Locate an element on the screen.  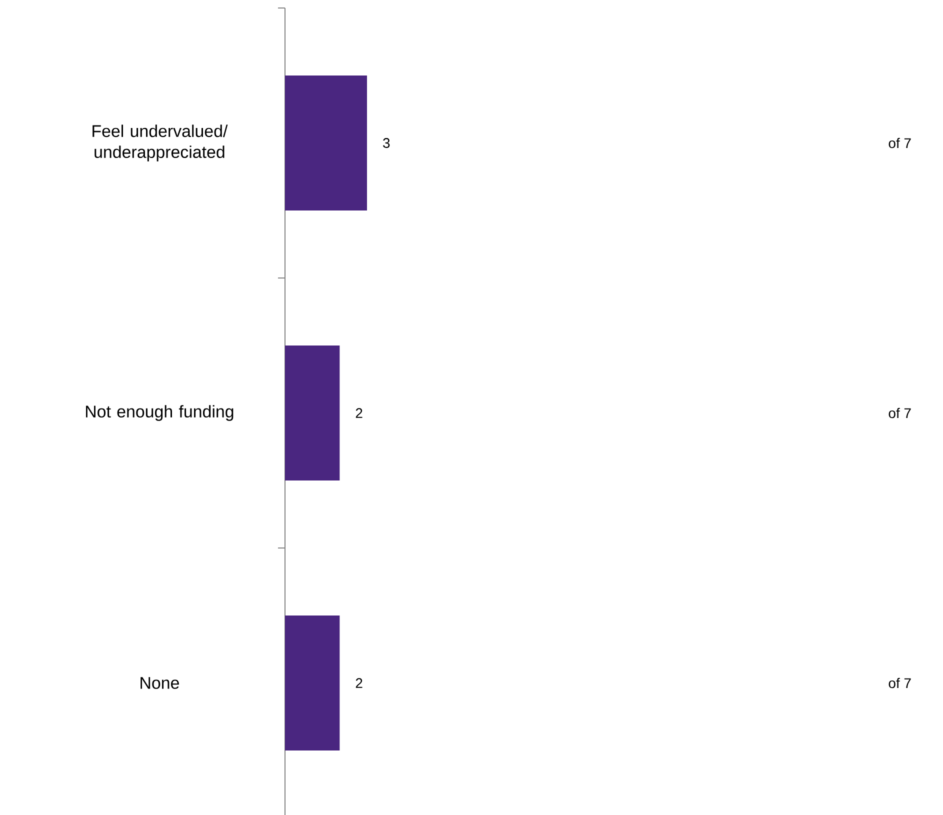
y-tick-label: Not enough funding is located at coordinates (160, 413).